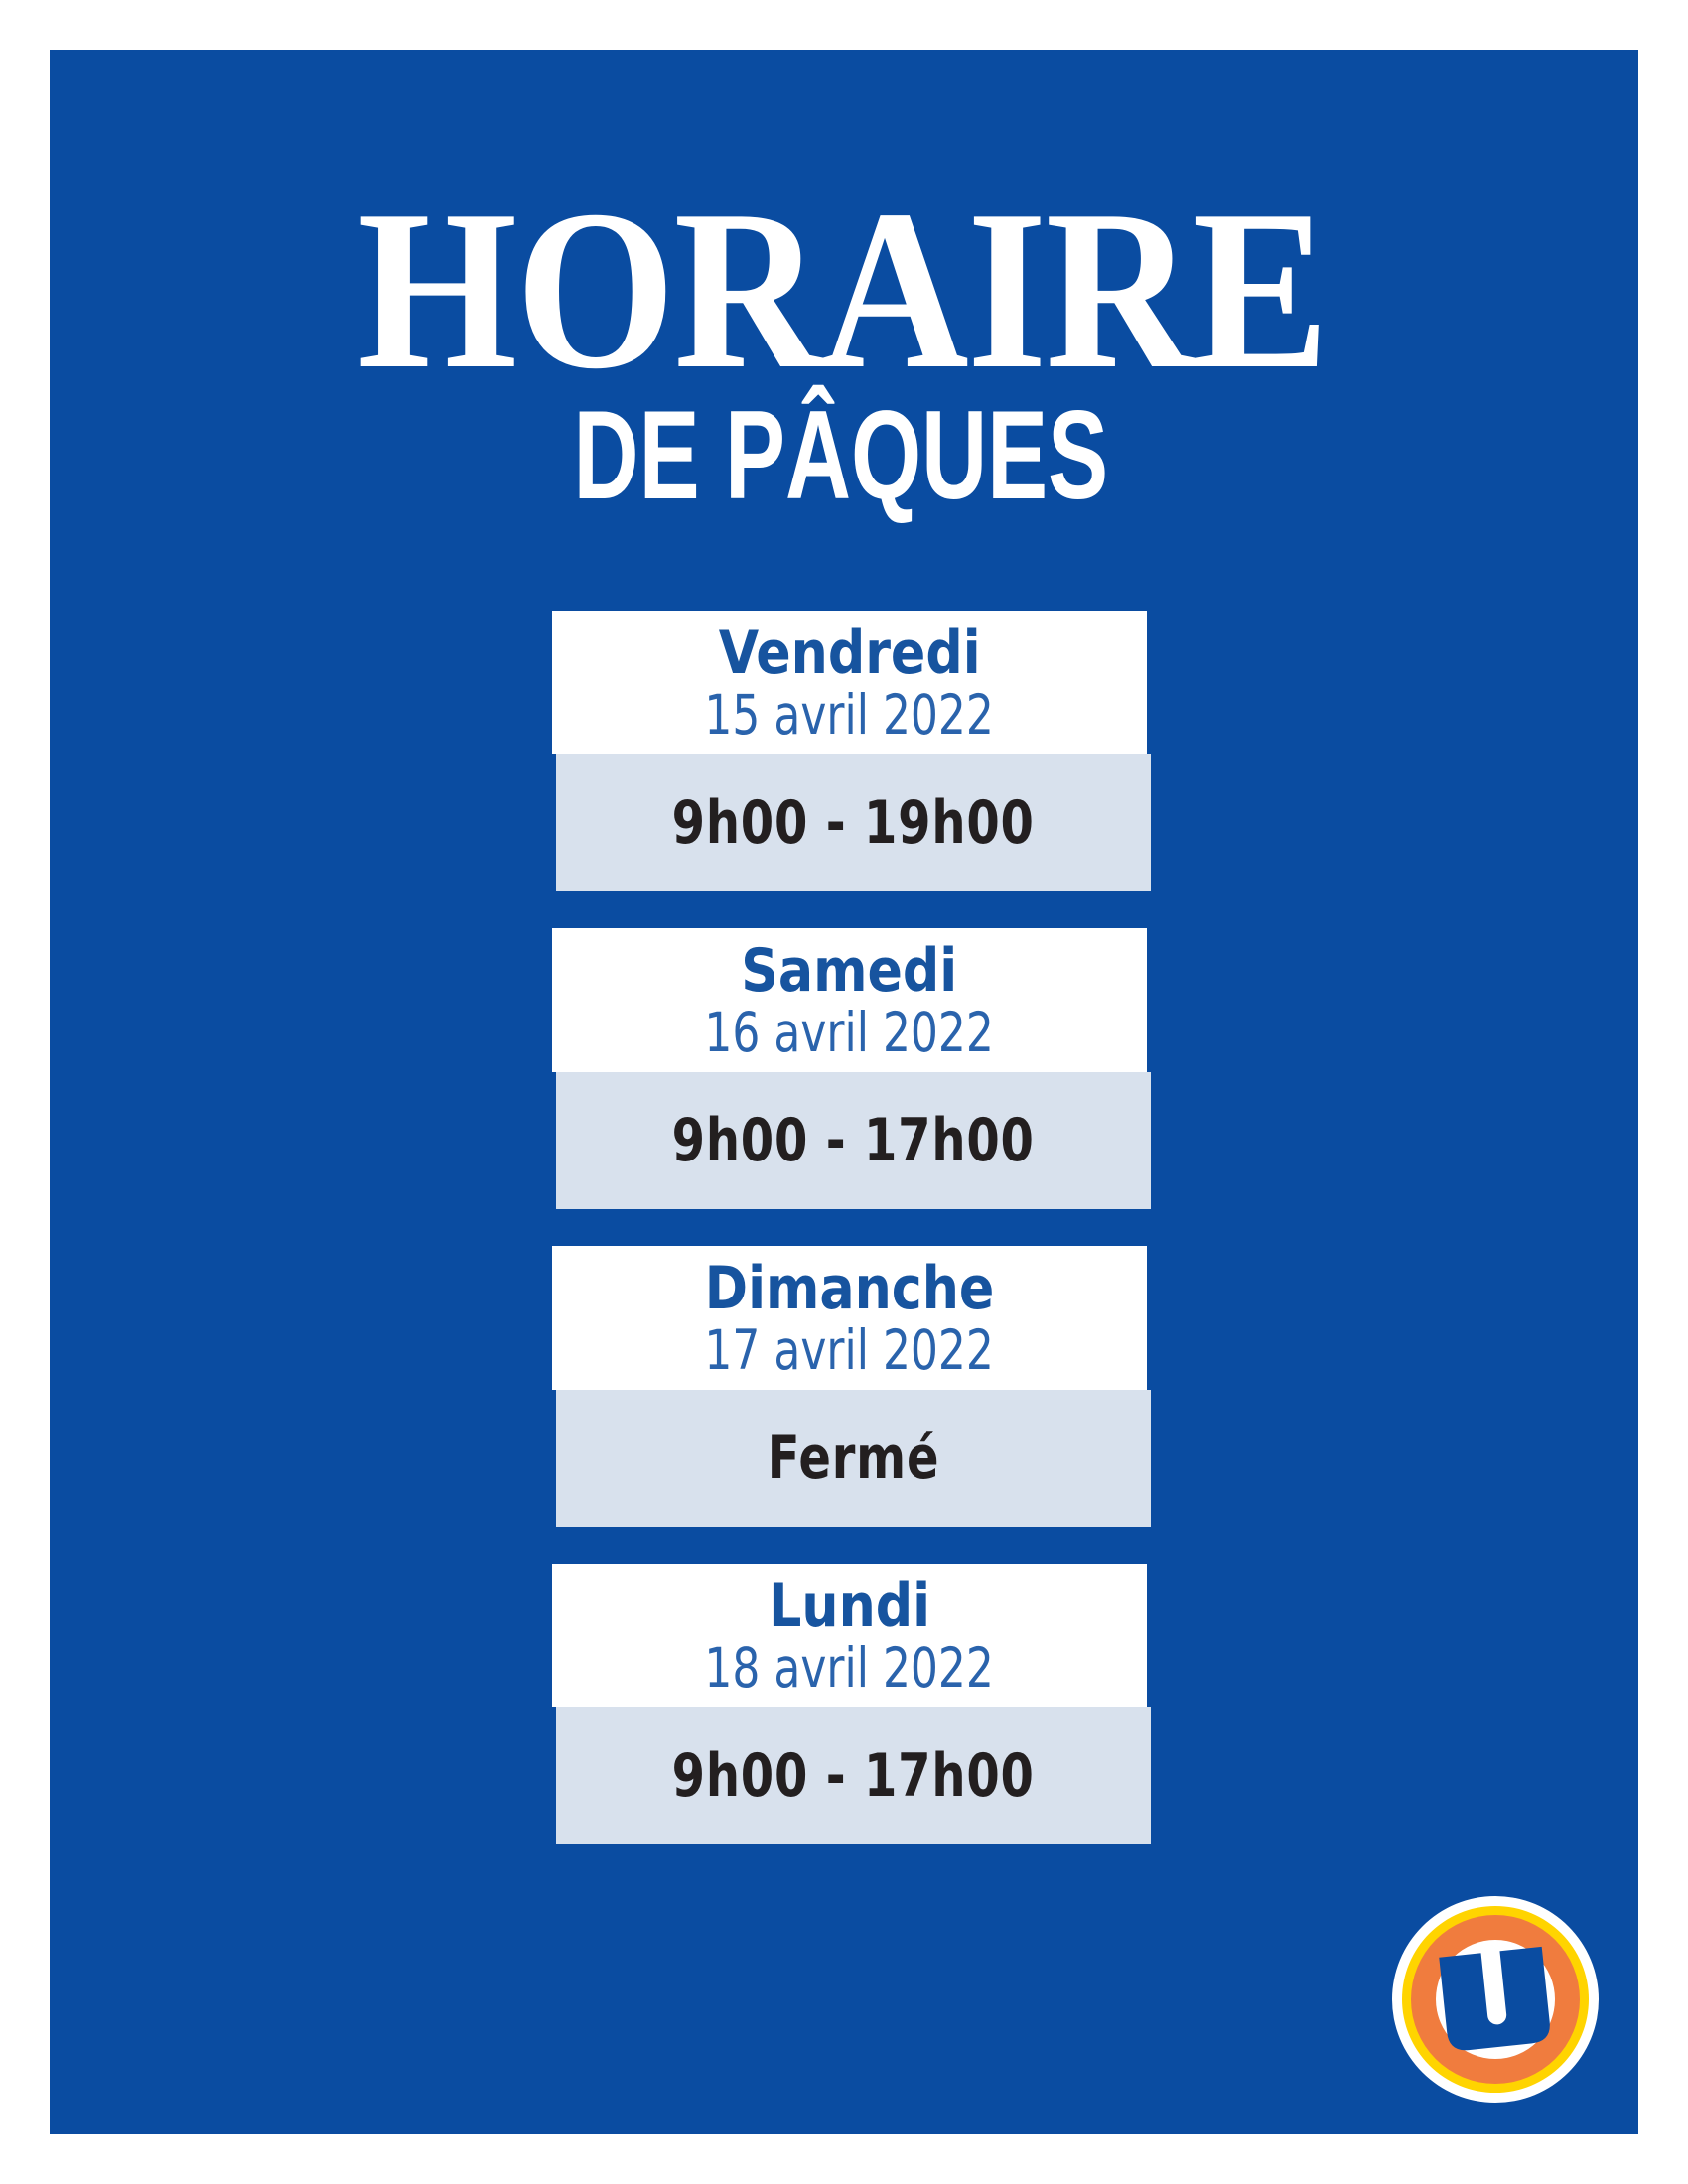  What do you see at coordinates (849, 1032) in the screenshot?
I see `day-date: 16 avril 2022` at bounding box center [849, 1032].